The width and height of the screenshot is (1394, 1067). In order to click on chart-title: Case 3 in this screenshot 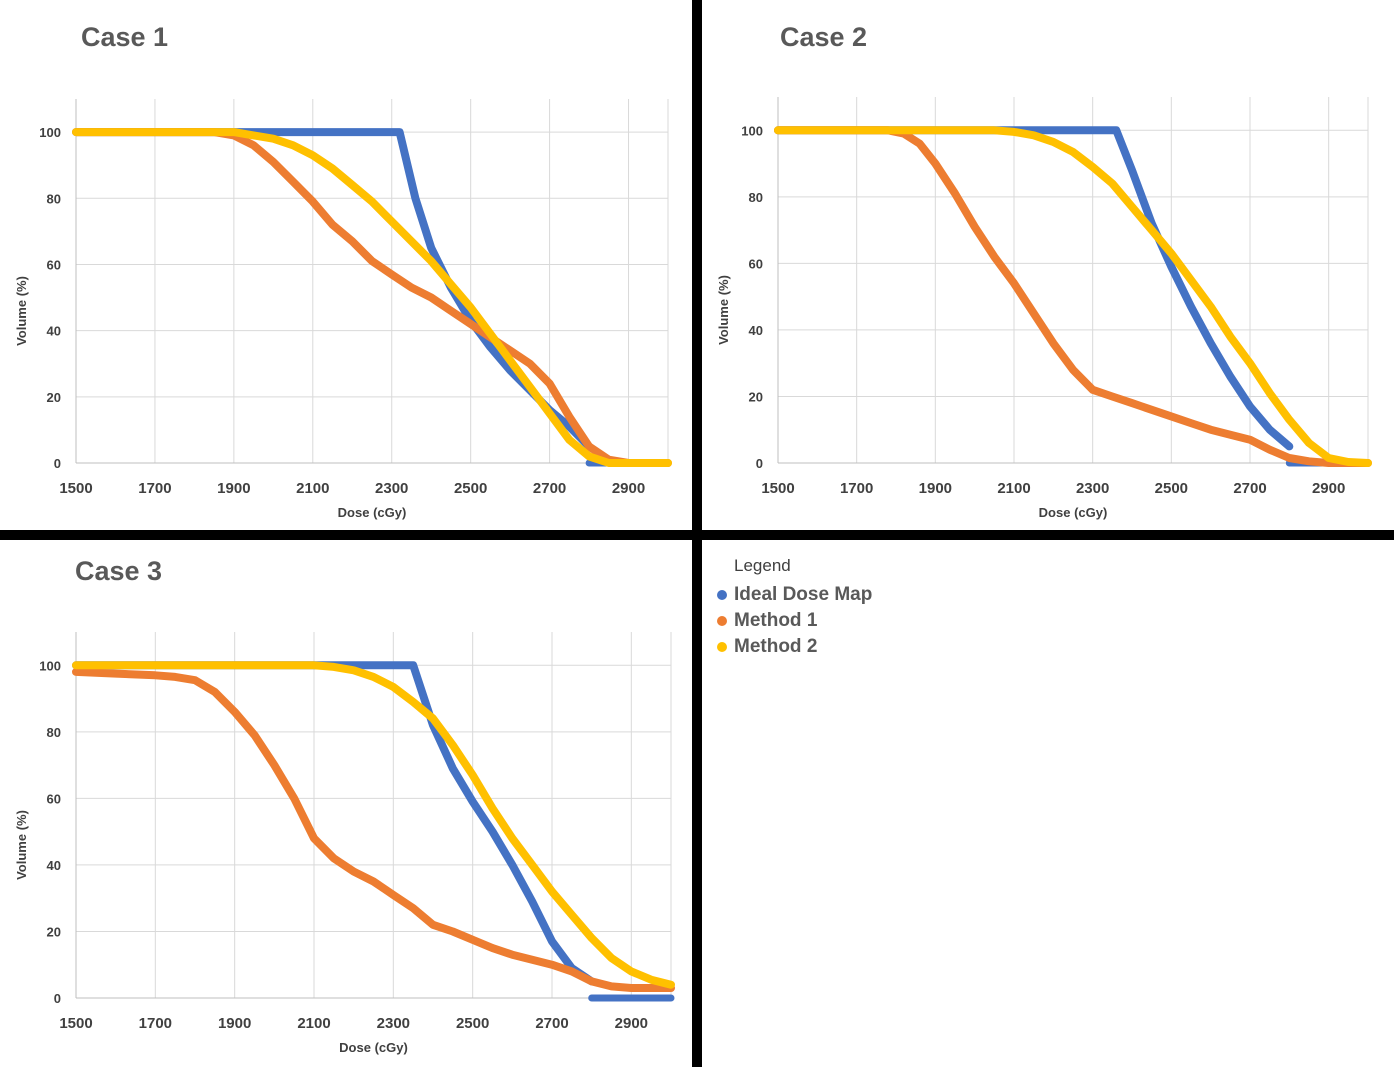, I will do `click(119, 571)`.